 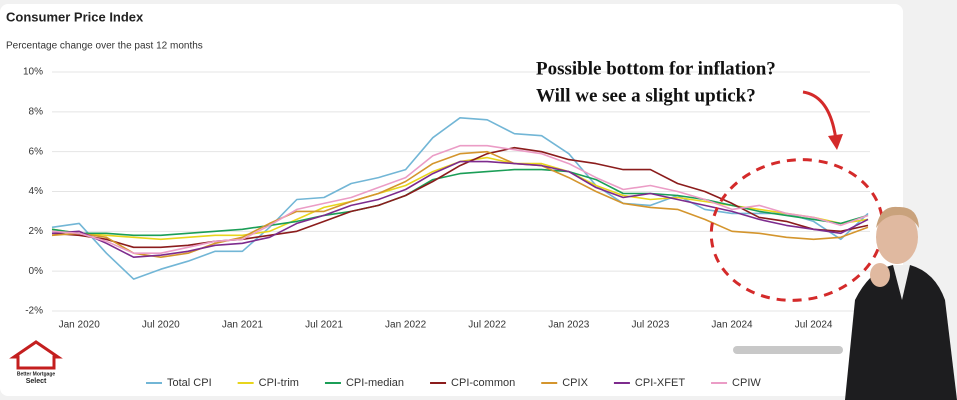 I want to click on series-line, so click(x=460, y=202).